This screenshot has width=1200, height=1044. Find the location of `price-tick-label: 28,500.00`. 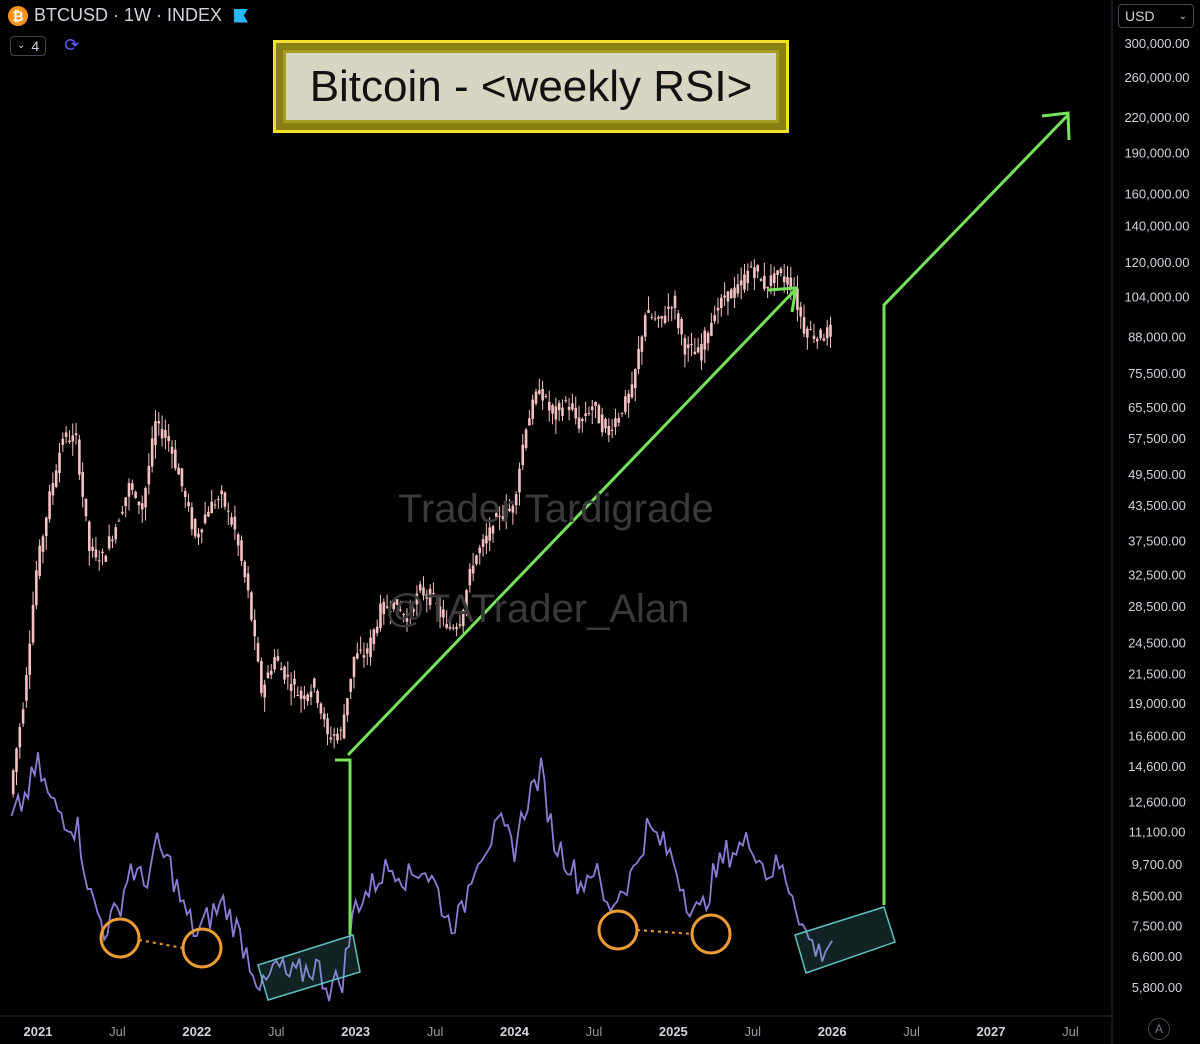

price-tick-label: 28,500.00 is located at coordinates (1157, 606).